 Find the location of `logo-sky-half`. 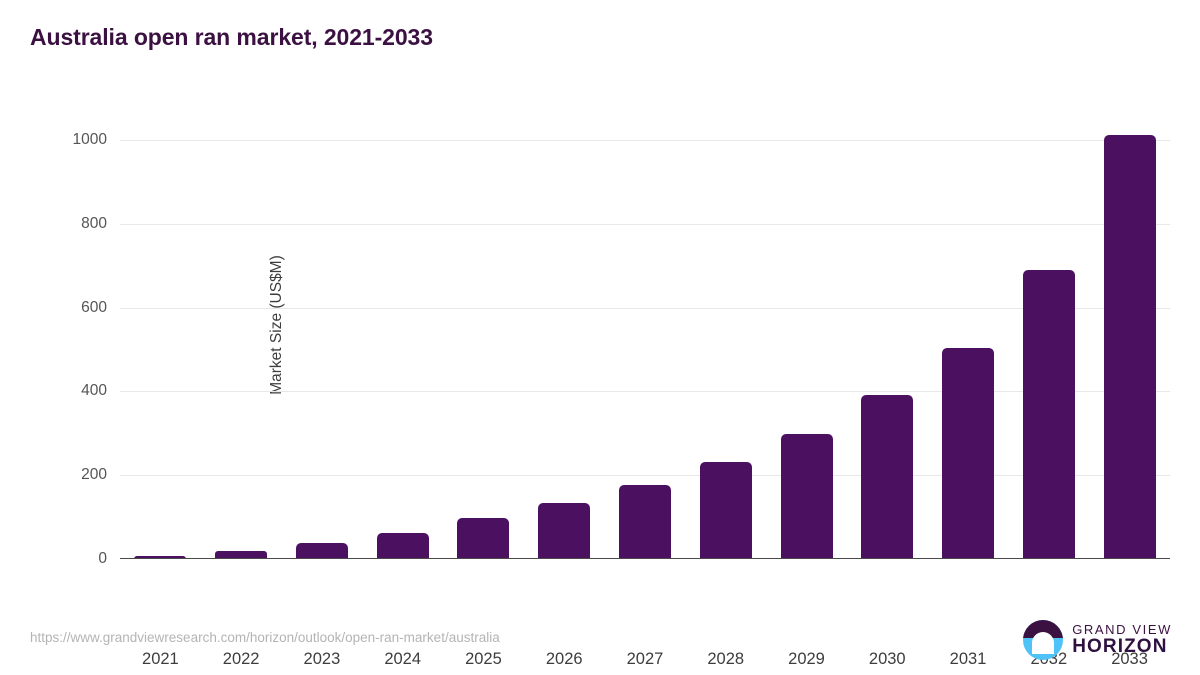

logo-sky-half is located at coordinates (1043, 629).